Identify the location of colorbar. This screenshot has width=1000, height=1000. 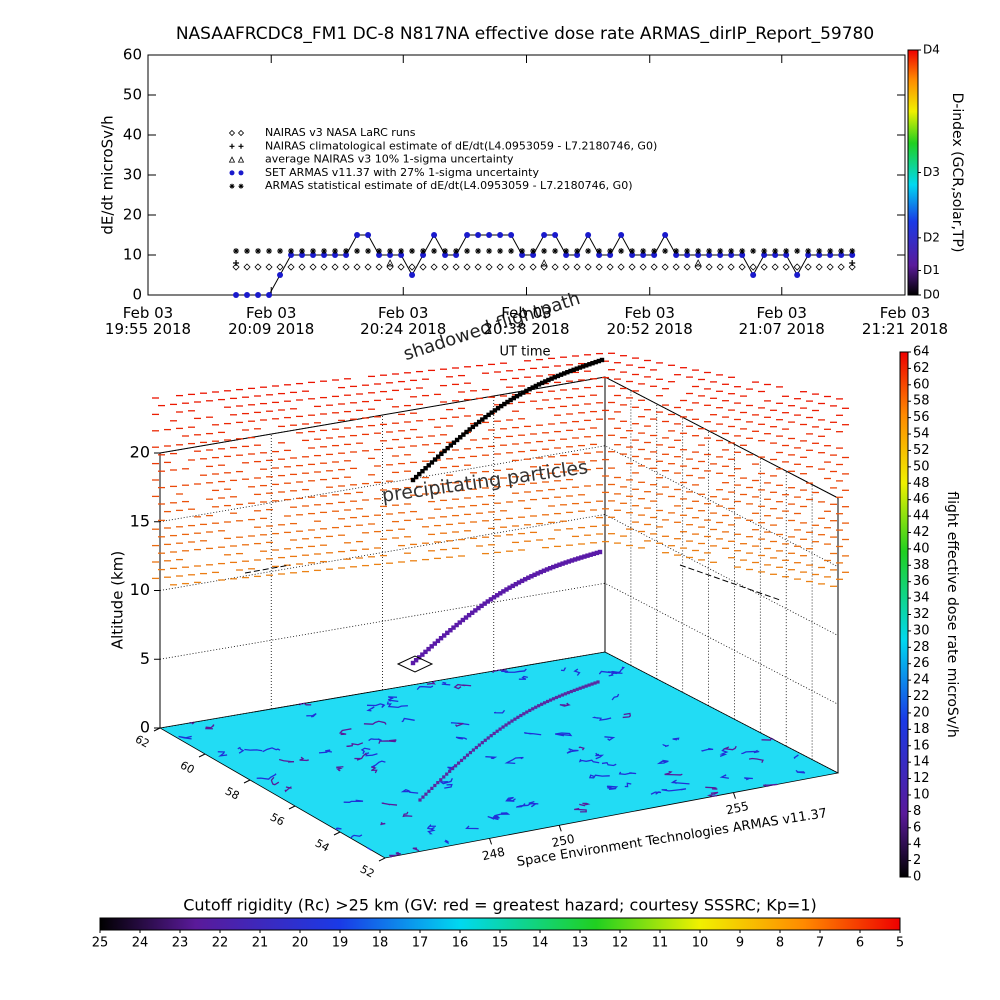
(913, 172).